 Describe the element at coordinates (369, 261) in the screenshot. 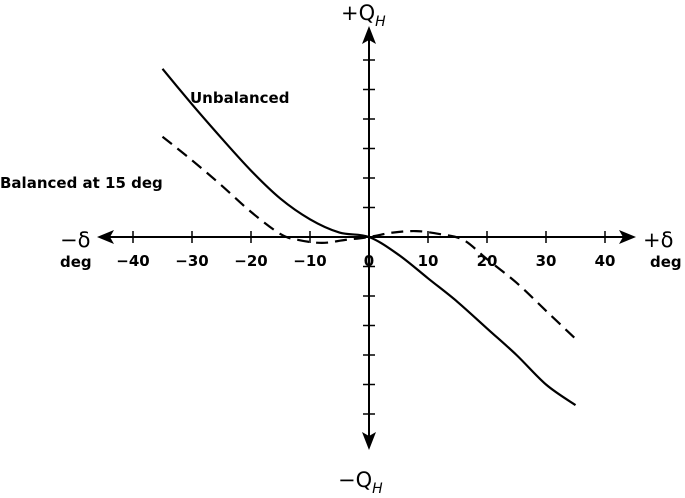

I see `x-tick-label: 0` at that location.